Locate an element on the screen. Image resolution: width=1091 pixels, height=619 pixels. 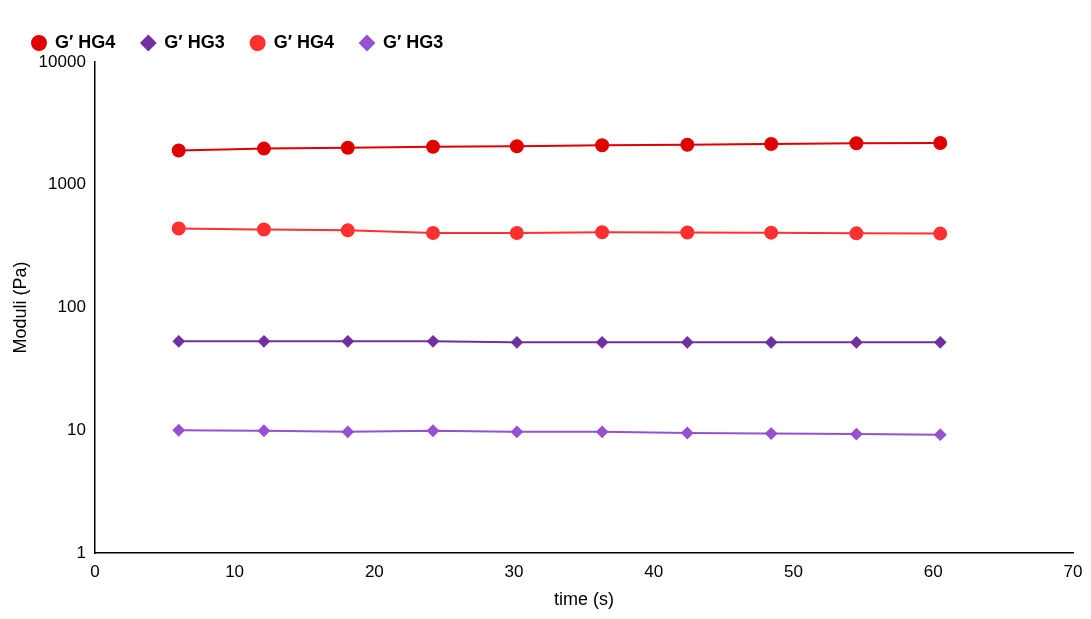
y-tick-label: 1000 is located at coordinates (67, 184).